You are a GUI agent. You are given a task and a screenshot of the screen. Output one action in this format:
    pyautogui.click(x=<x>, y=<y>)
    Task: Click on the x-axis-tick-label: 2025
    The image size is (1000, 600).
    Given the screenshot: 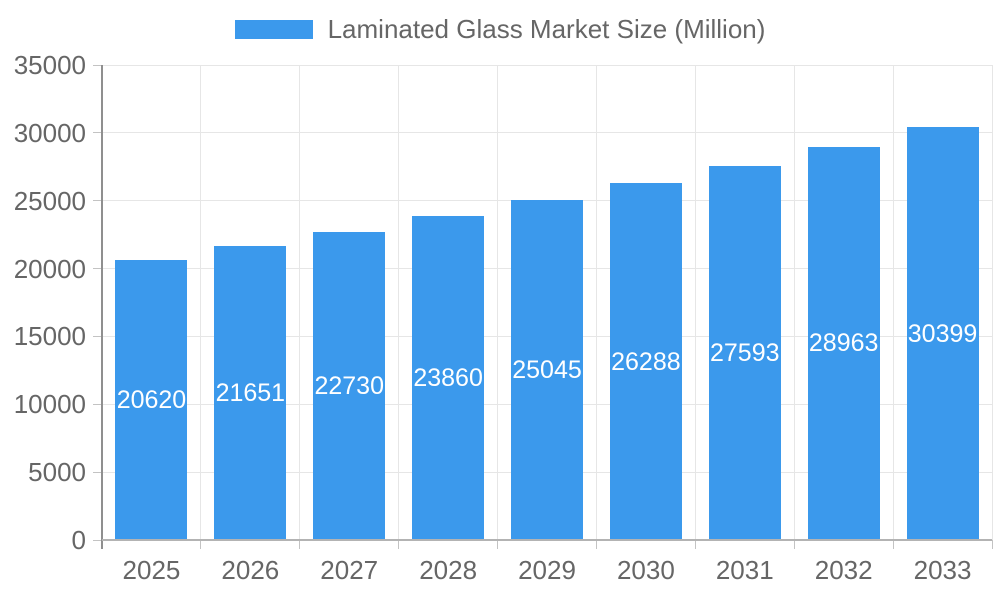 What is the action you would take?
    pyautogui.click(x=151, y=570)
    